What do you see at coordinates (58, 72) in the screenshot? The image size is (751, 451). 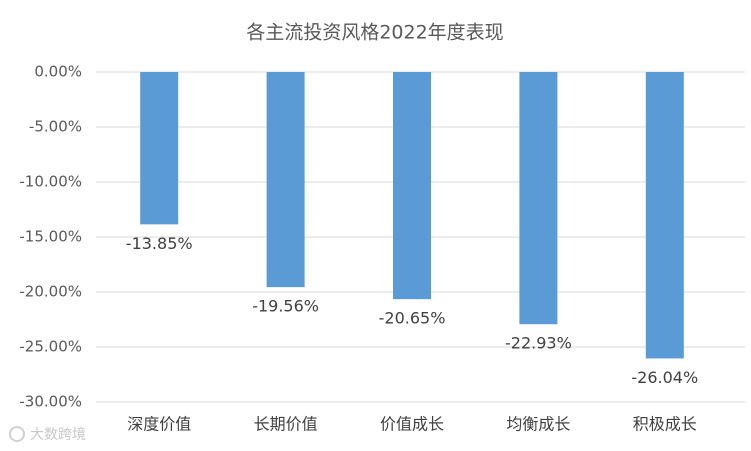 I see `y-tick-label: 0.00%` at bounding box center [58, 72].